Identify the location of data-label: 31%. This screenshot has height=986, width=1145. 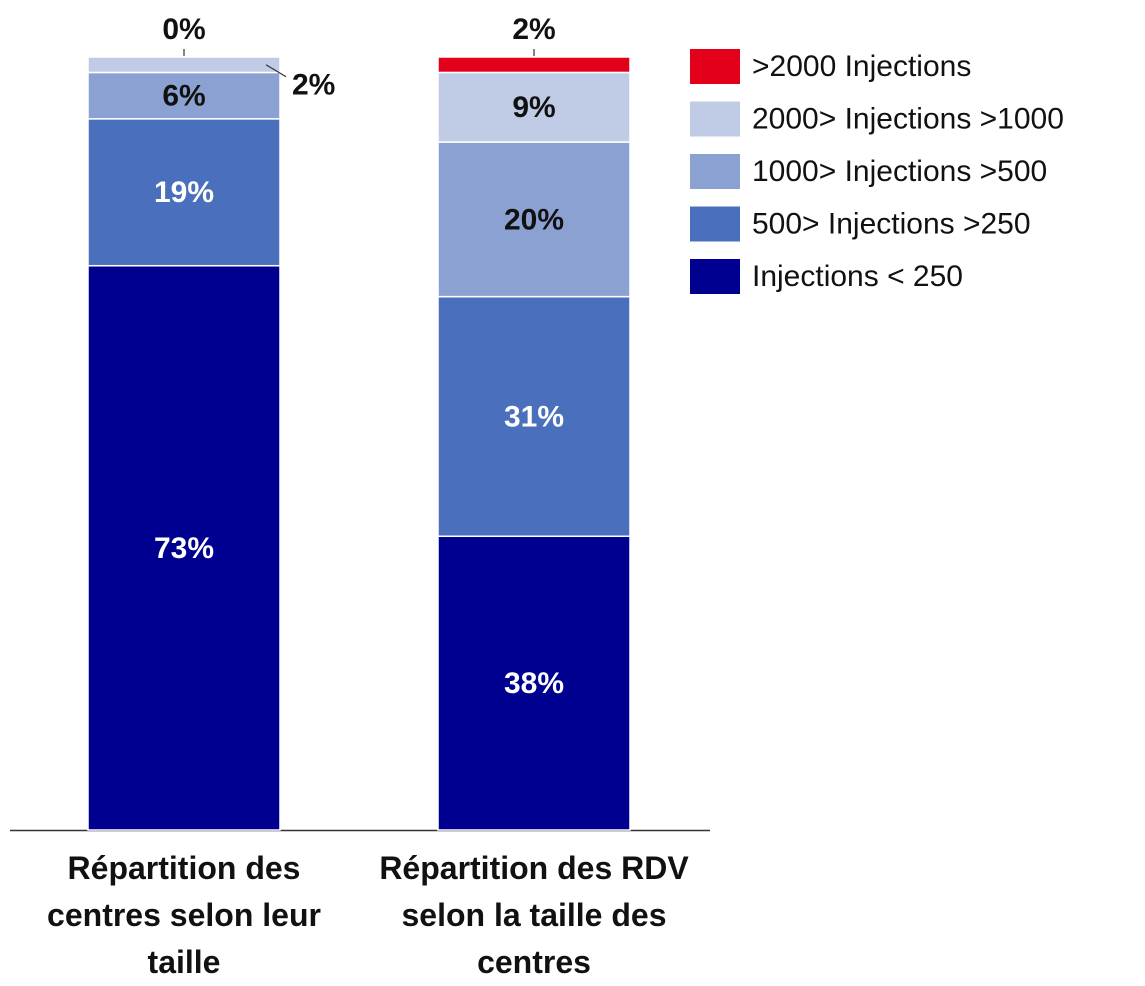
(534, 416).